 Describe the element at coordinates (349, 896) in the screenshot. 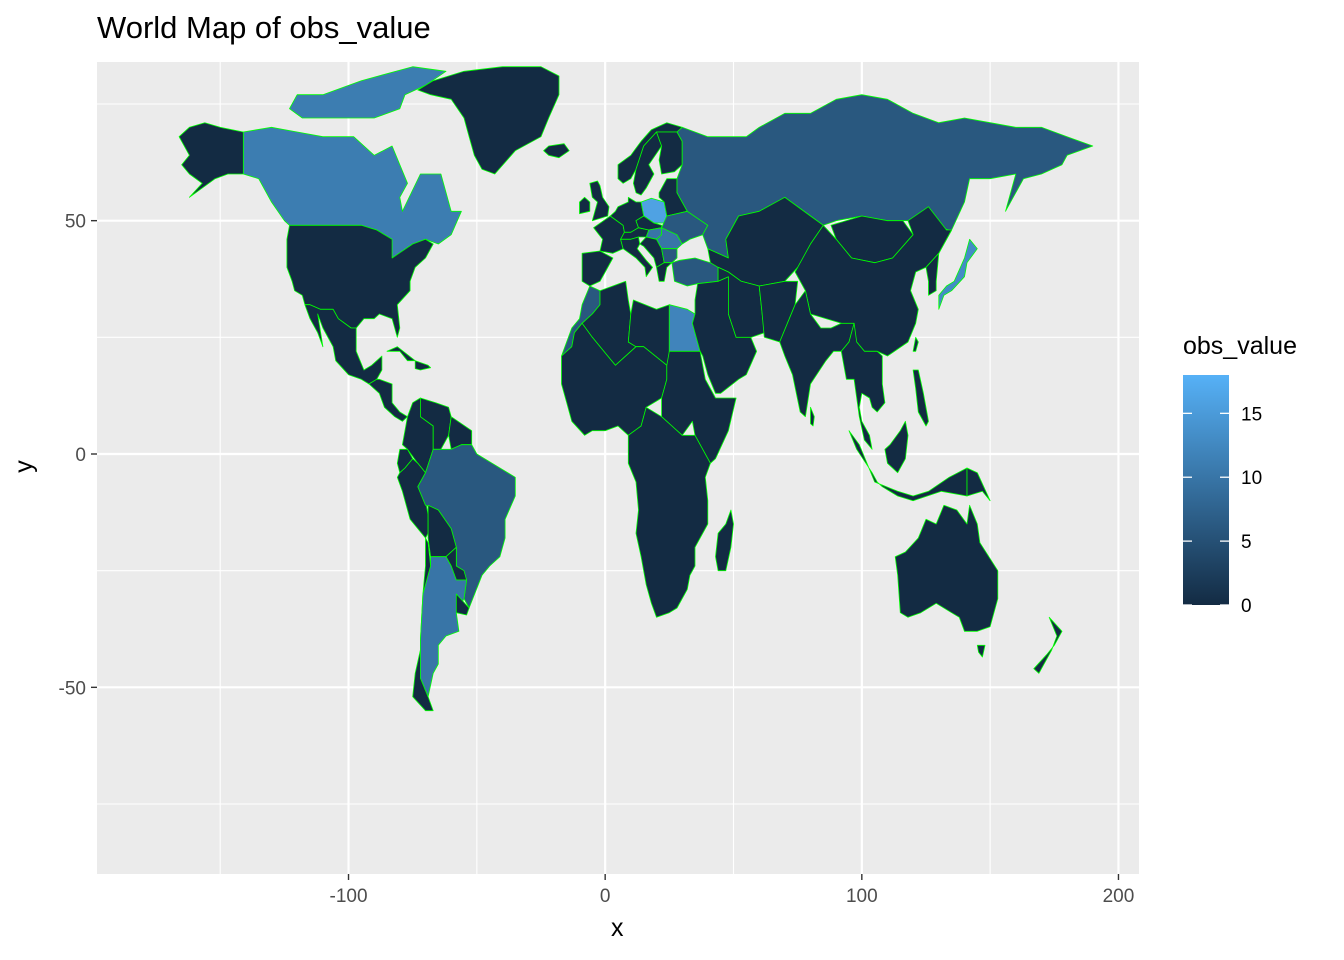

I see `x-tick-label: -100` at that location.